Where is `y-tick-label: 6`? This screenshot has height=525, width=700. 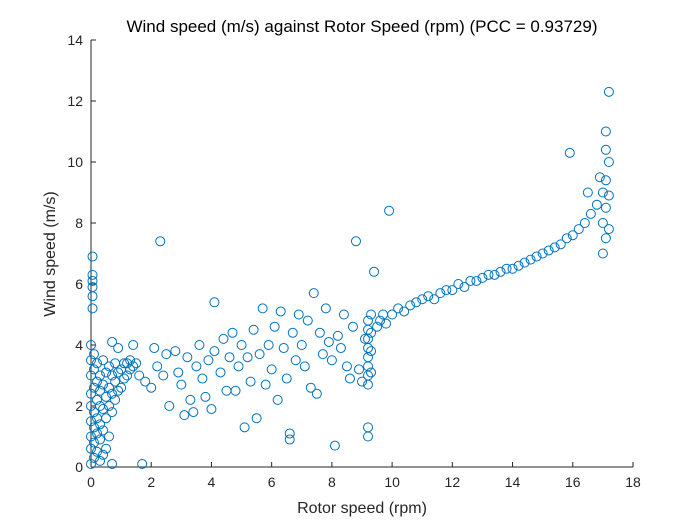
y-tick-label: 6 is located at coordinates (79, 284).